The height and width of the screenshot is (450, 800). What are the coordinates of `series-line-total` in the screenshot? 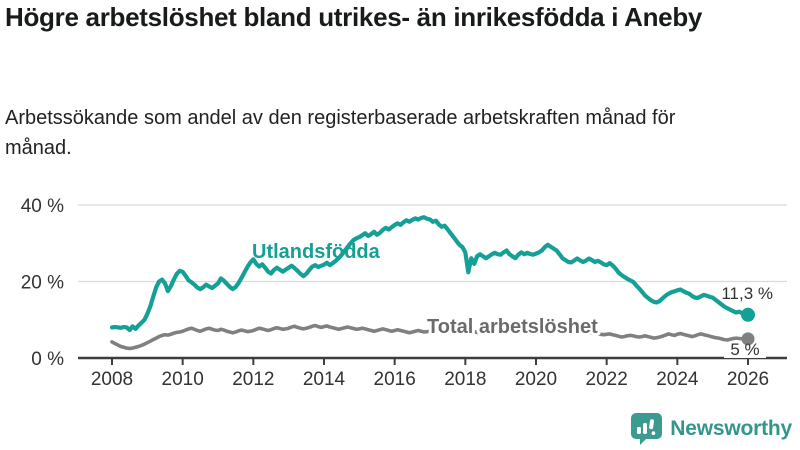 It's located at (430, 337).